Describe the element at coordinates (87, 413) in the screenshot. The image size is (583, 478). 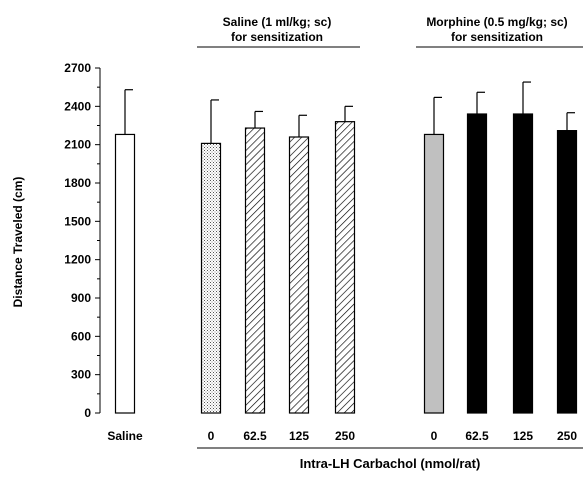
I see `y-tick-label: 0` at that location.